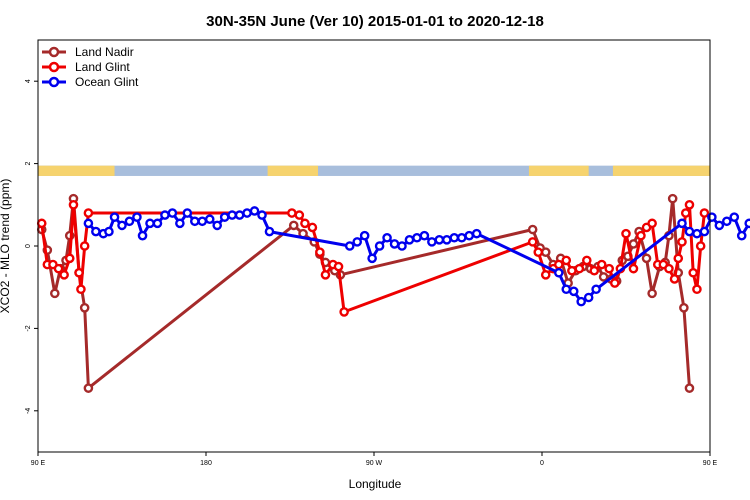 This screenshot has height=500, width=750. I want to click on legend-label: Land Nadir, so click(104, 52).